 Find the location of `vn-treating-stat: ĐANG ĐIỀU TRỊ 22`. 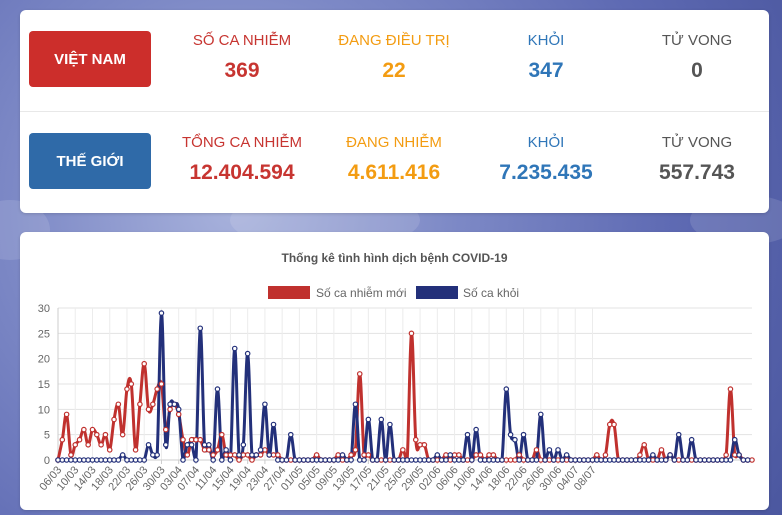

vn-treating-stat: ĐANG ĐIỀU TRỊ 22 is located at coordinates (394, 46).